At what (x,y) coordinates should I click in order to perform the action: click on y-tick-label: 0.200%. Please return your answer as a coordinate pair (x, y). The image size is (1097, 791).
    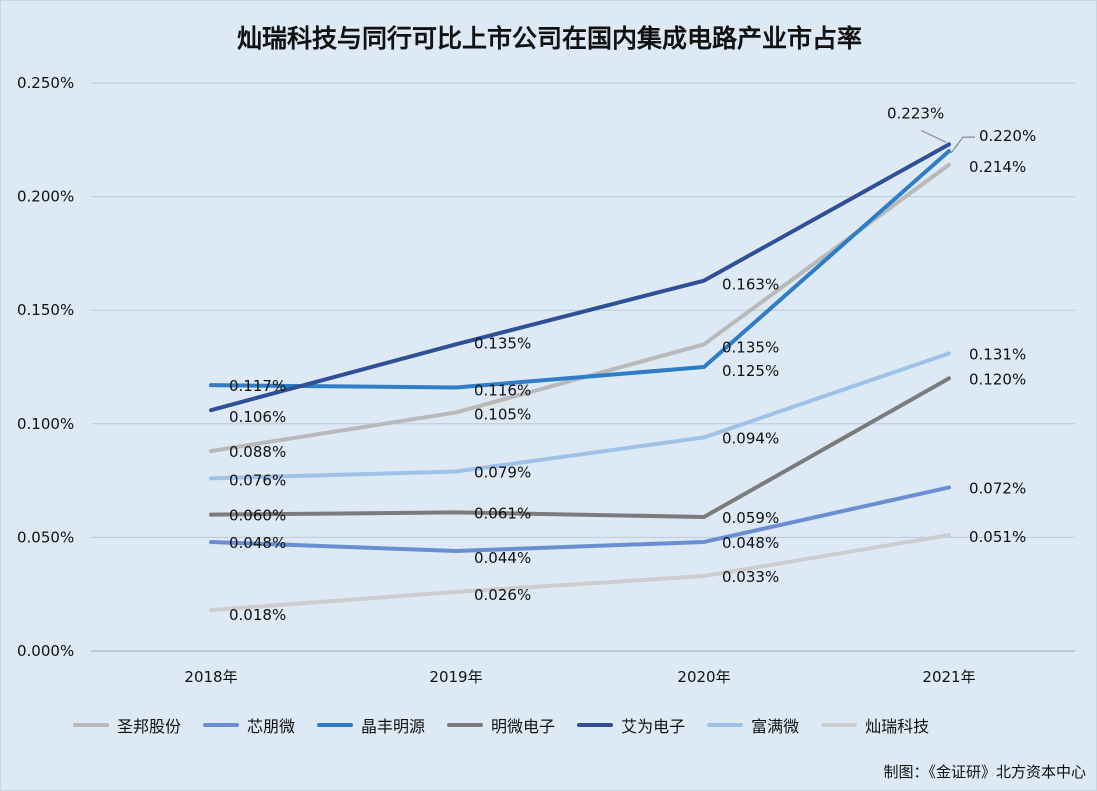
    Looking at the image, I should click on (45, 197).